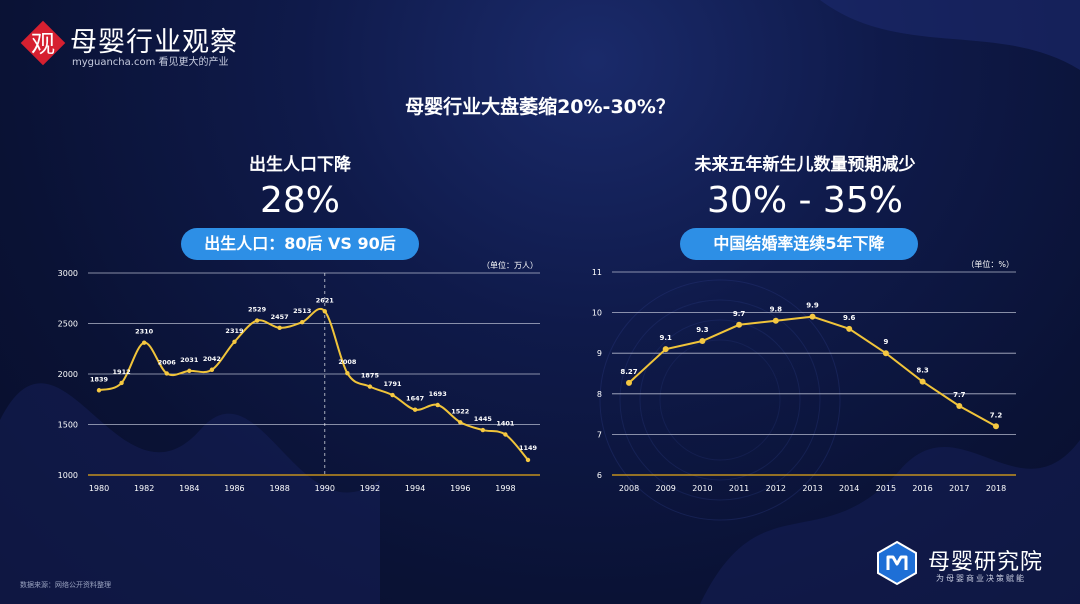  Describe the element at coordinates (776, 488) in the screenshot. I see `x-tick-label: 2012` at that location.